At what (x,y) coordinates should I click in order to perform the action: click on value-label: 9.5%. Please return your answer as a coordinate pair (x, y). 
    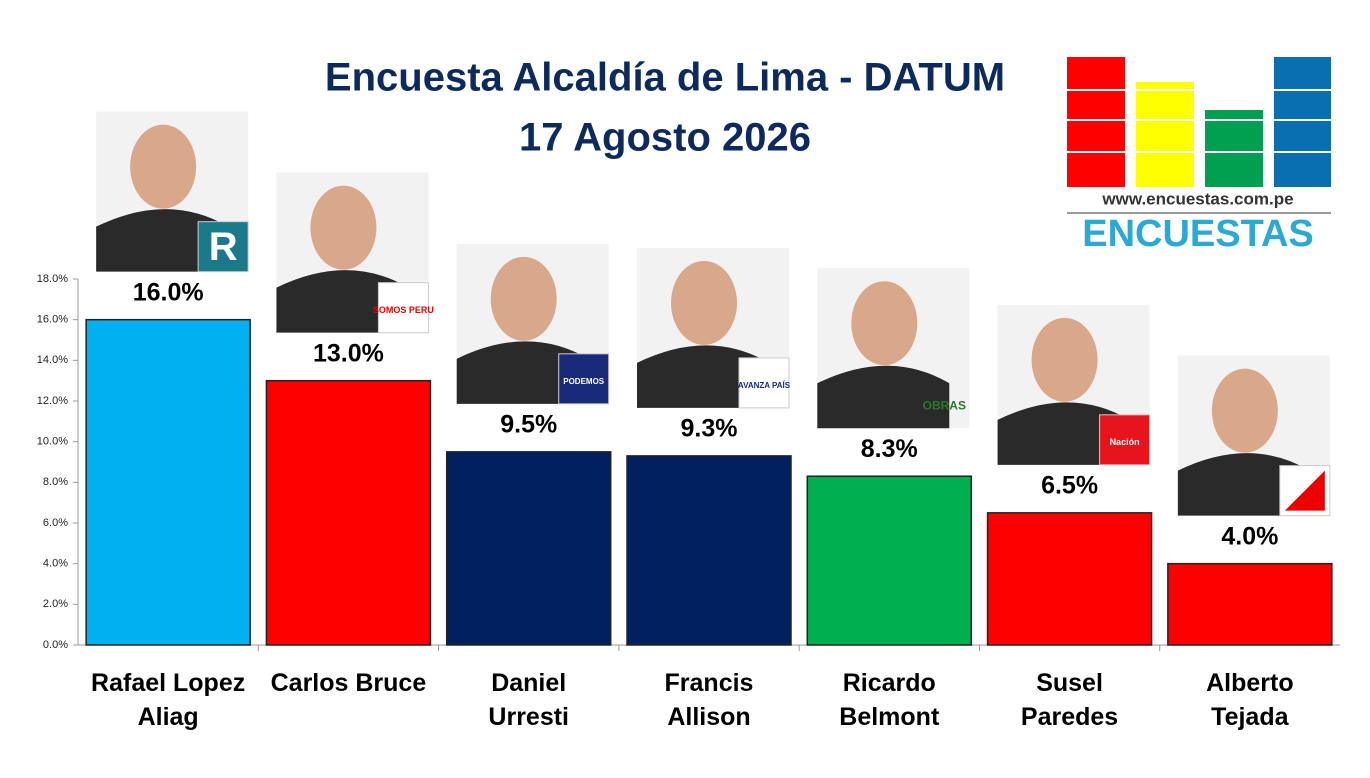
    Looking at the image, I should click on (528, 424).